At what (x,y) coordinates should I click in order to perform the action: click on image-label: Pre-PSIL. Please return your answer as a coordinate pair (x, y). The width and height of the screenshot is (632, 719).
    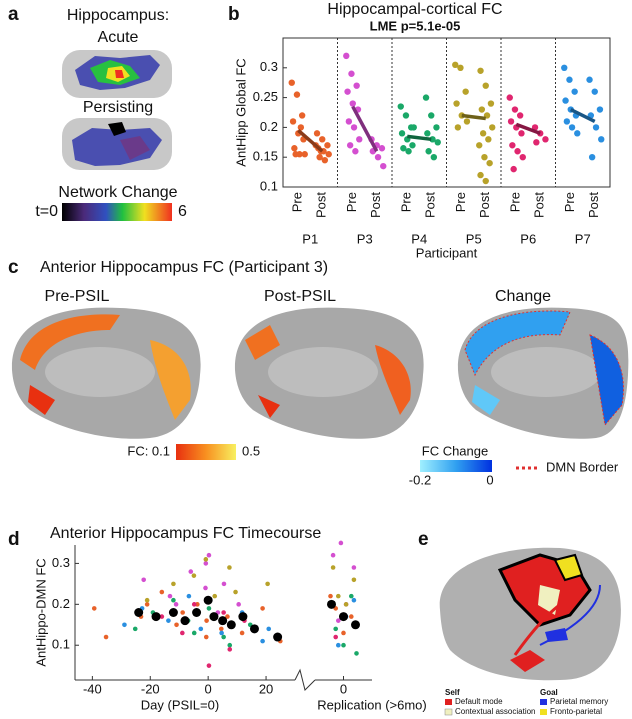
    Looking at the image, I should click on (77, 296).